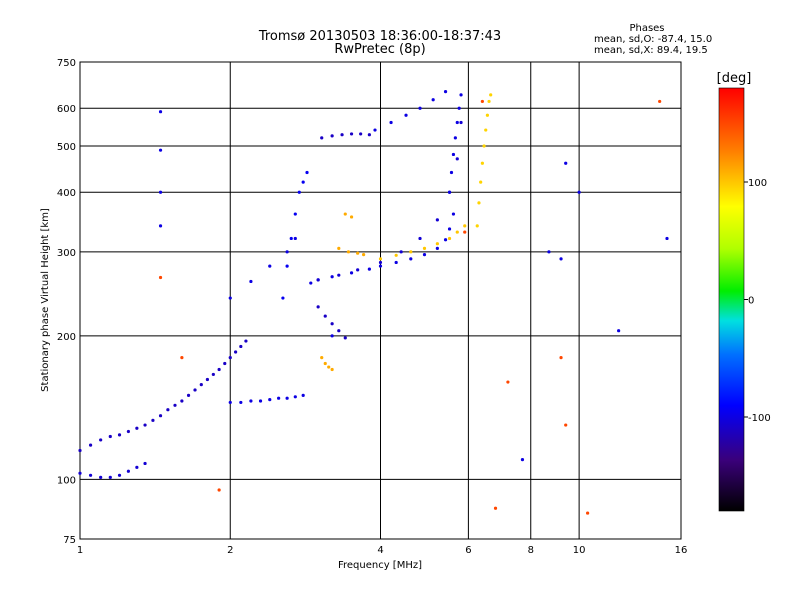 The height and width of the screenshot is (600, 800). Describe the element at coordinates (66, 253) in the screenshot. I see `y-tick-label: 300` at that location.